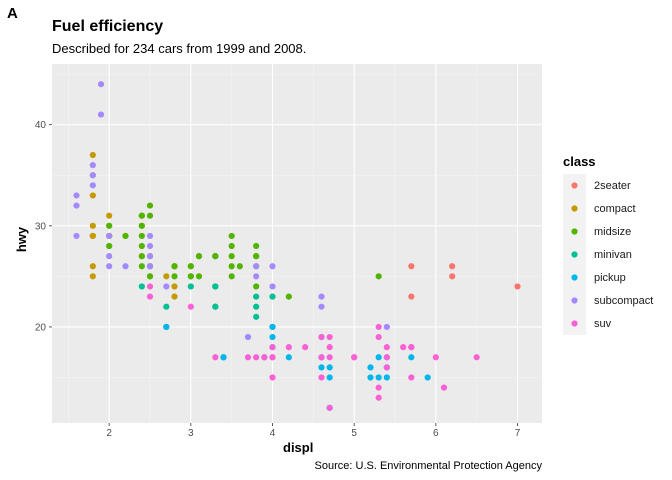 The height and width of the screenshot is (480, 672). Describe the element at coordinates (613, 255) in the screenshot. I see `legend-label-minivan: minivan` at that location.